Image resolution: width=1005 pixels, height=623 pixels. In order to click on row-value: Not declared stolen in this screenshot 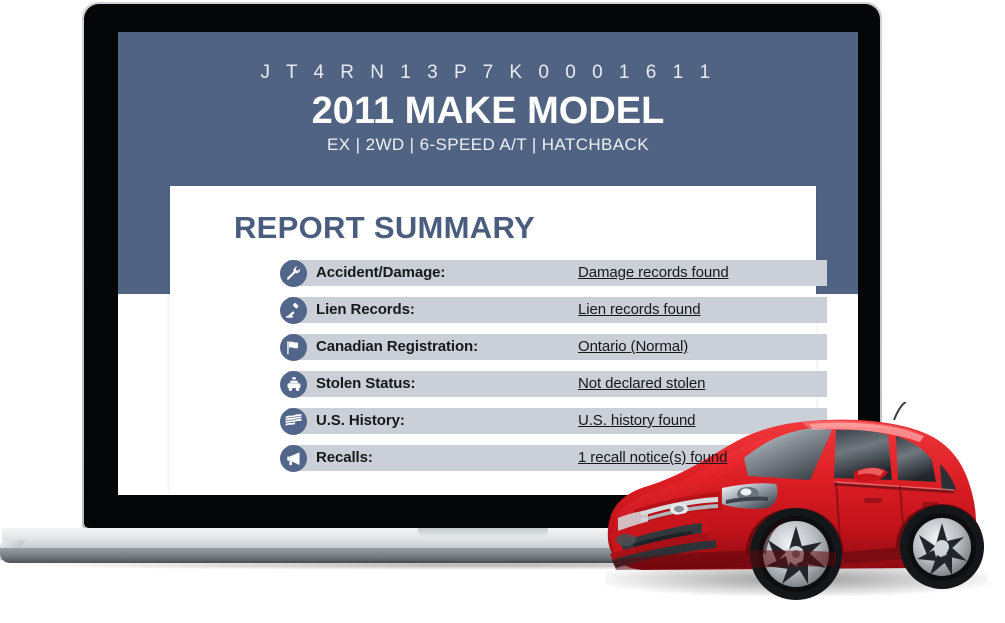, I will do `click(642, 383)`.